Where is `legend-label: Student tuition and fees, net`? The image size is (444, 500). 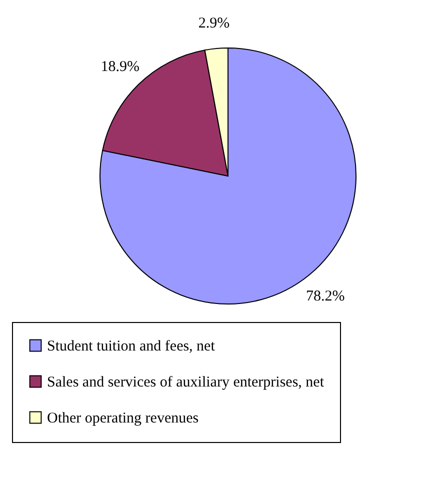 legend-label: Student tuition and fees, net is located at coordinates (131, 346).